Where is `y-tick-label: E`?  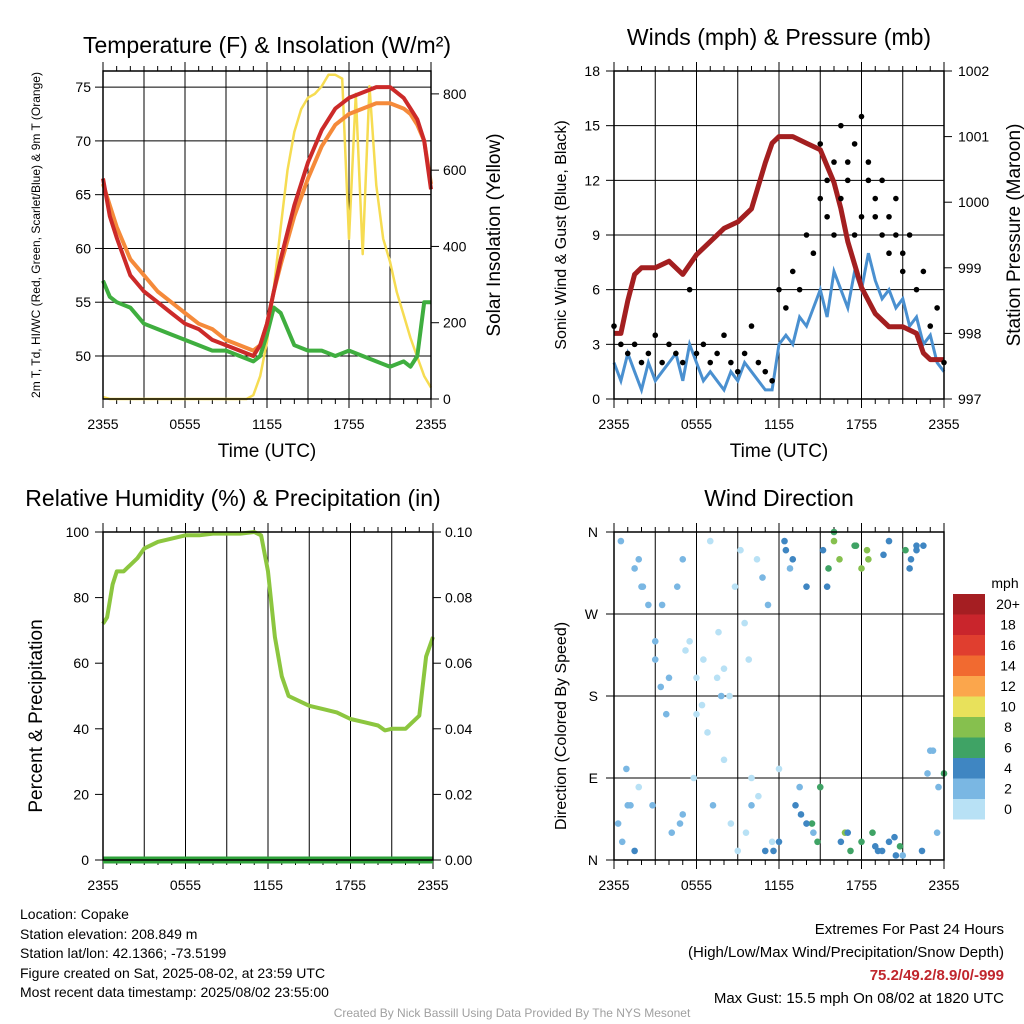 y-tick-label: E is located at coordinates (593, 778).